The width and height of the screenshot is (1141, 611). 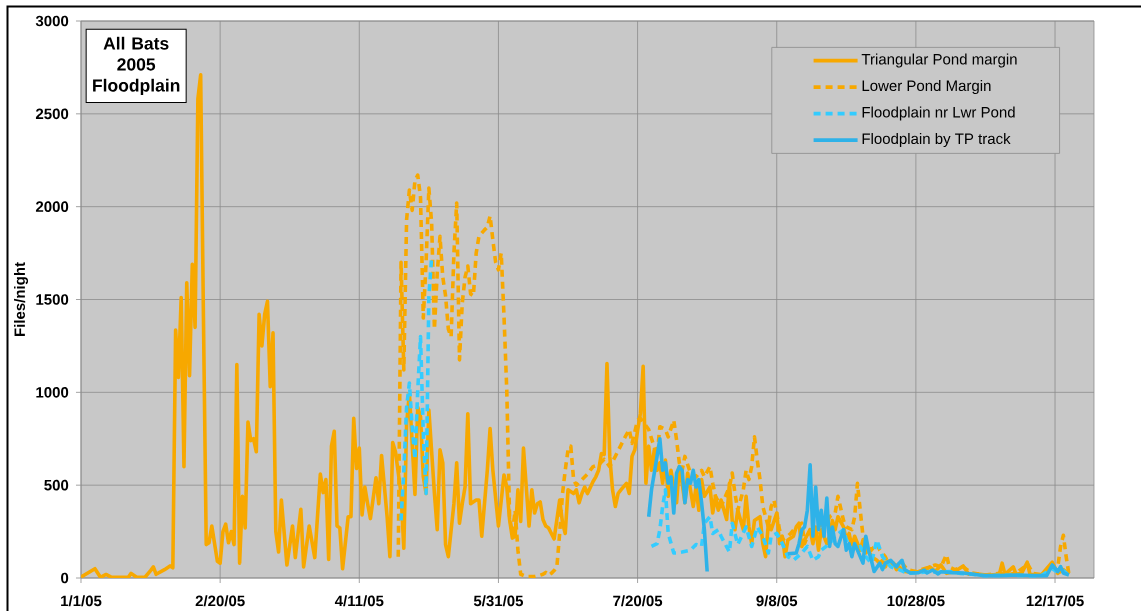 What do you see at coordinates (916, 601) in the screenshot?
I see `x-tick-label: 10/28/05` at bounding box center [916, 601].